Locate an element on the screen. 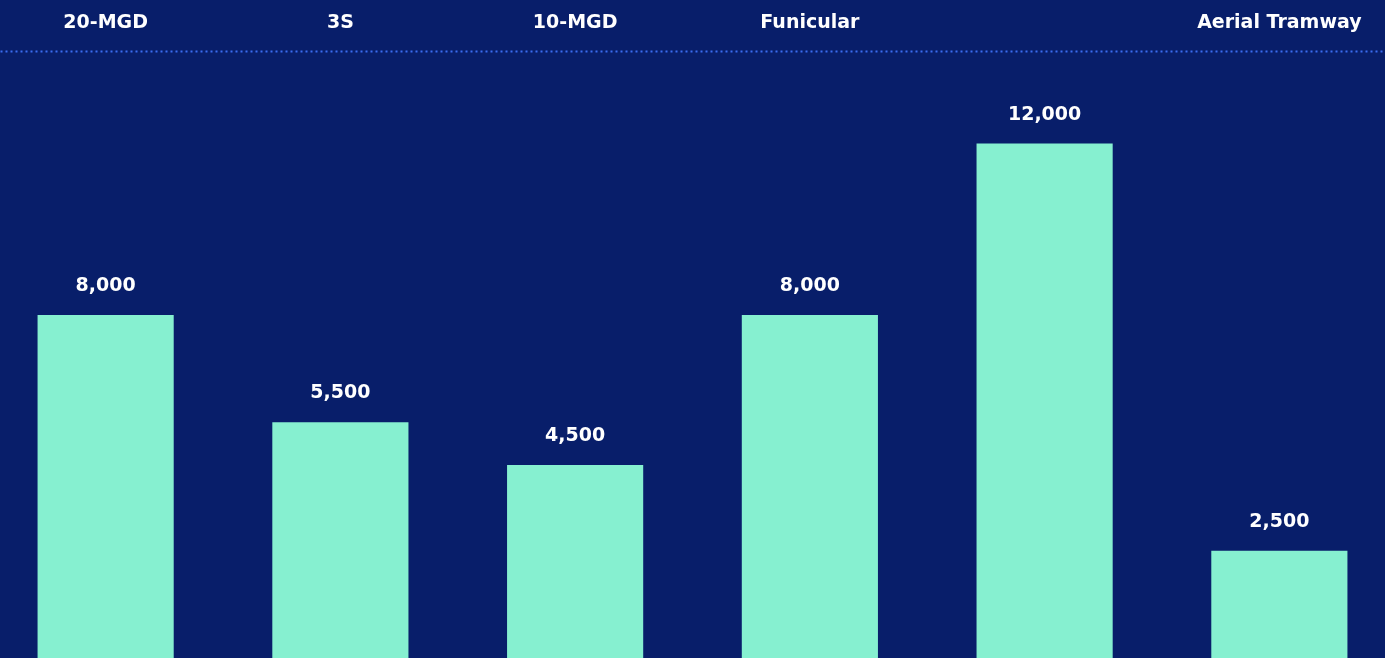 The width and height of the screenshot is (1385, 658). data-label: 5,500 is located at coordinates (340, 391).